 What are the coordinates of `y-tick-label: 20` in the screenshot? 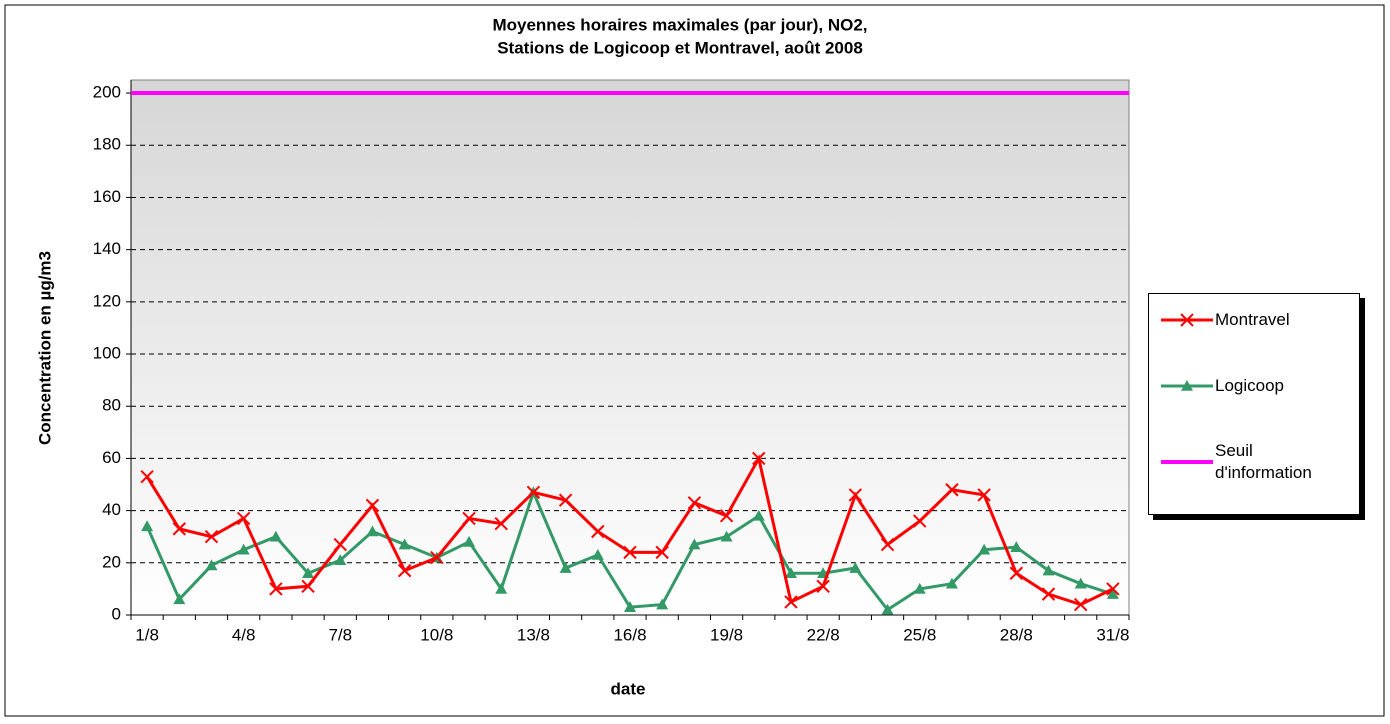 It's located at (111, 561).